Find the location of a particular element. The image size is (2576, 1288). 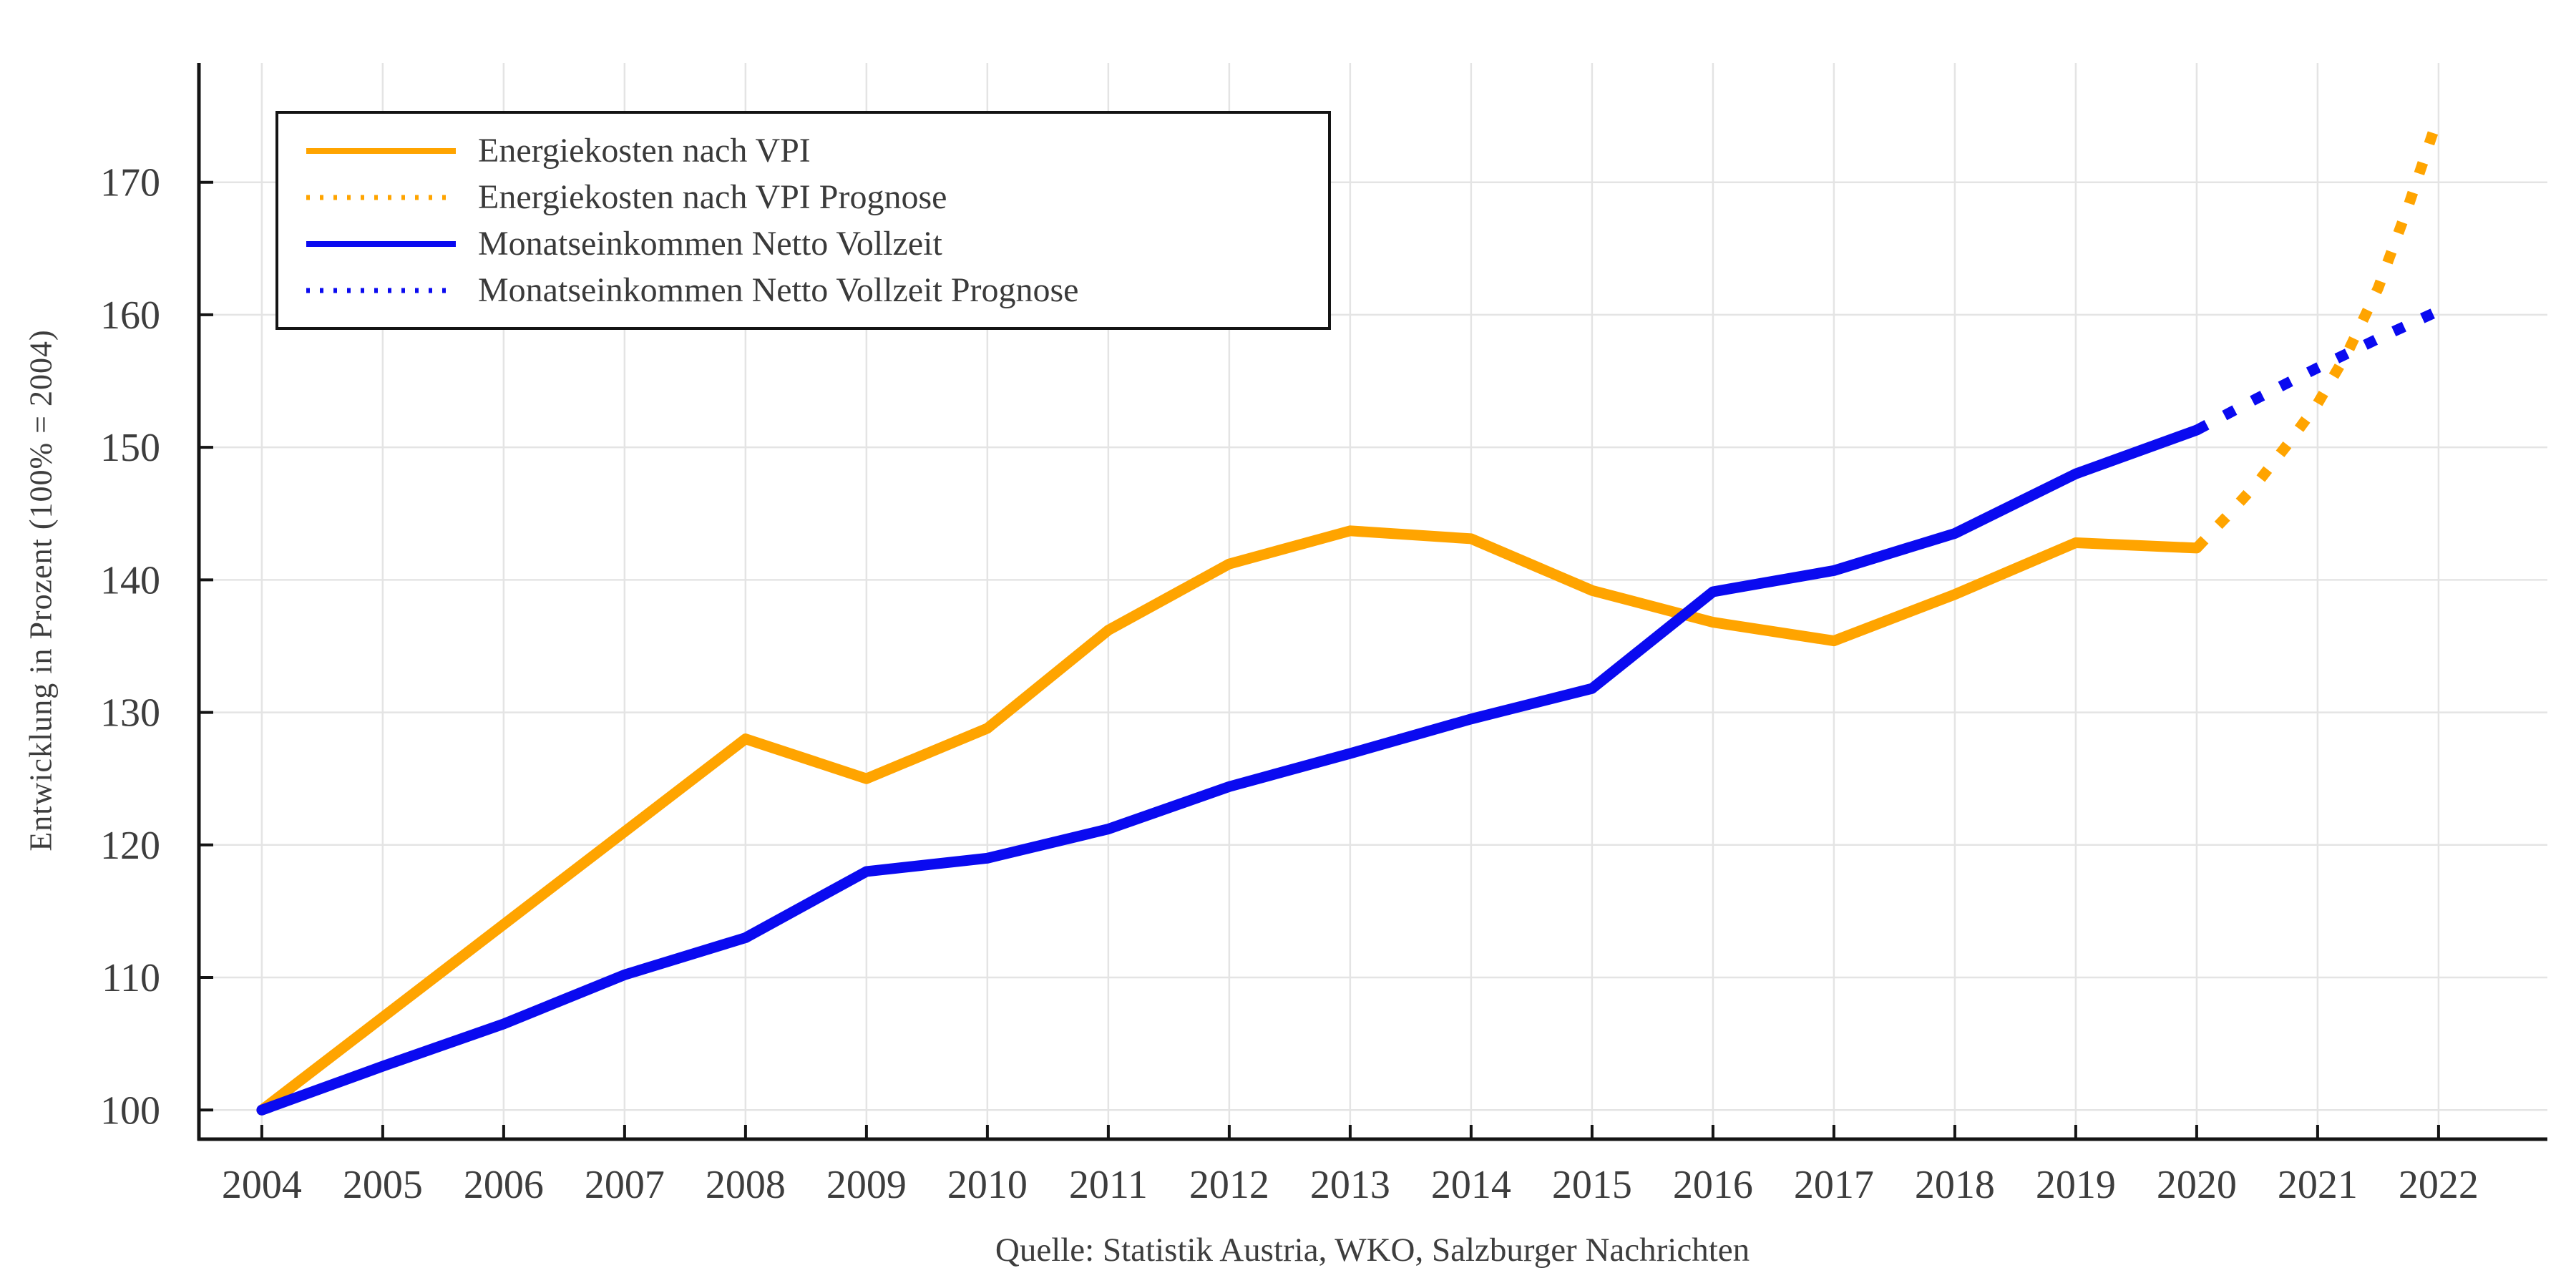

legend-line-sample-solid-orange is located at coordinates (381, 150).